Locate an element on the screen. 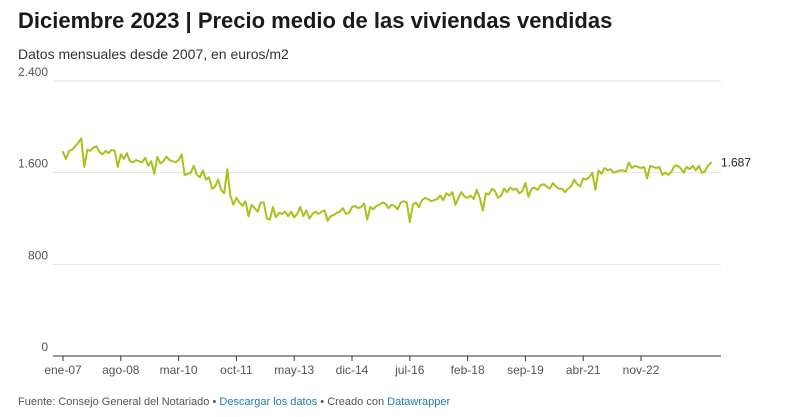 The width and height of the screenshot is (791, 417). created-with-text: Creado con is located at coordinates (356, 402).